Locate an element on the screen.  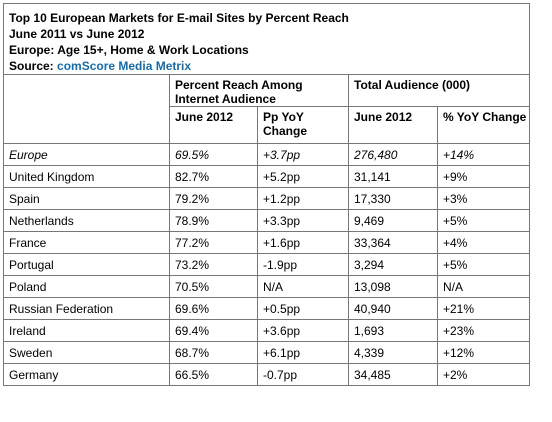
table-row: Ireland 69.4% +3.6pp 1,693 +23% is located at coordinates (266, 330).